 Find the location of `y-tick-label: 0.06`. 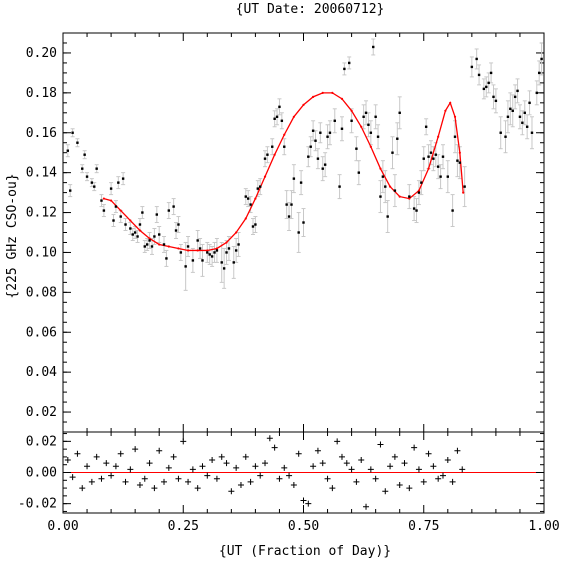

y-tick-label: 0.06 is located at coordinates (41, 332).